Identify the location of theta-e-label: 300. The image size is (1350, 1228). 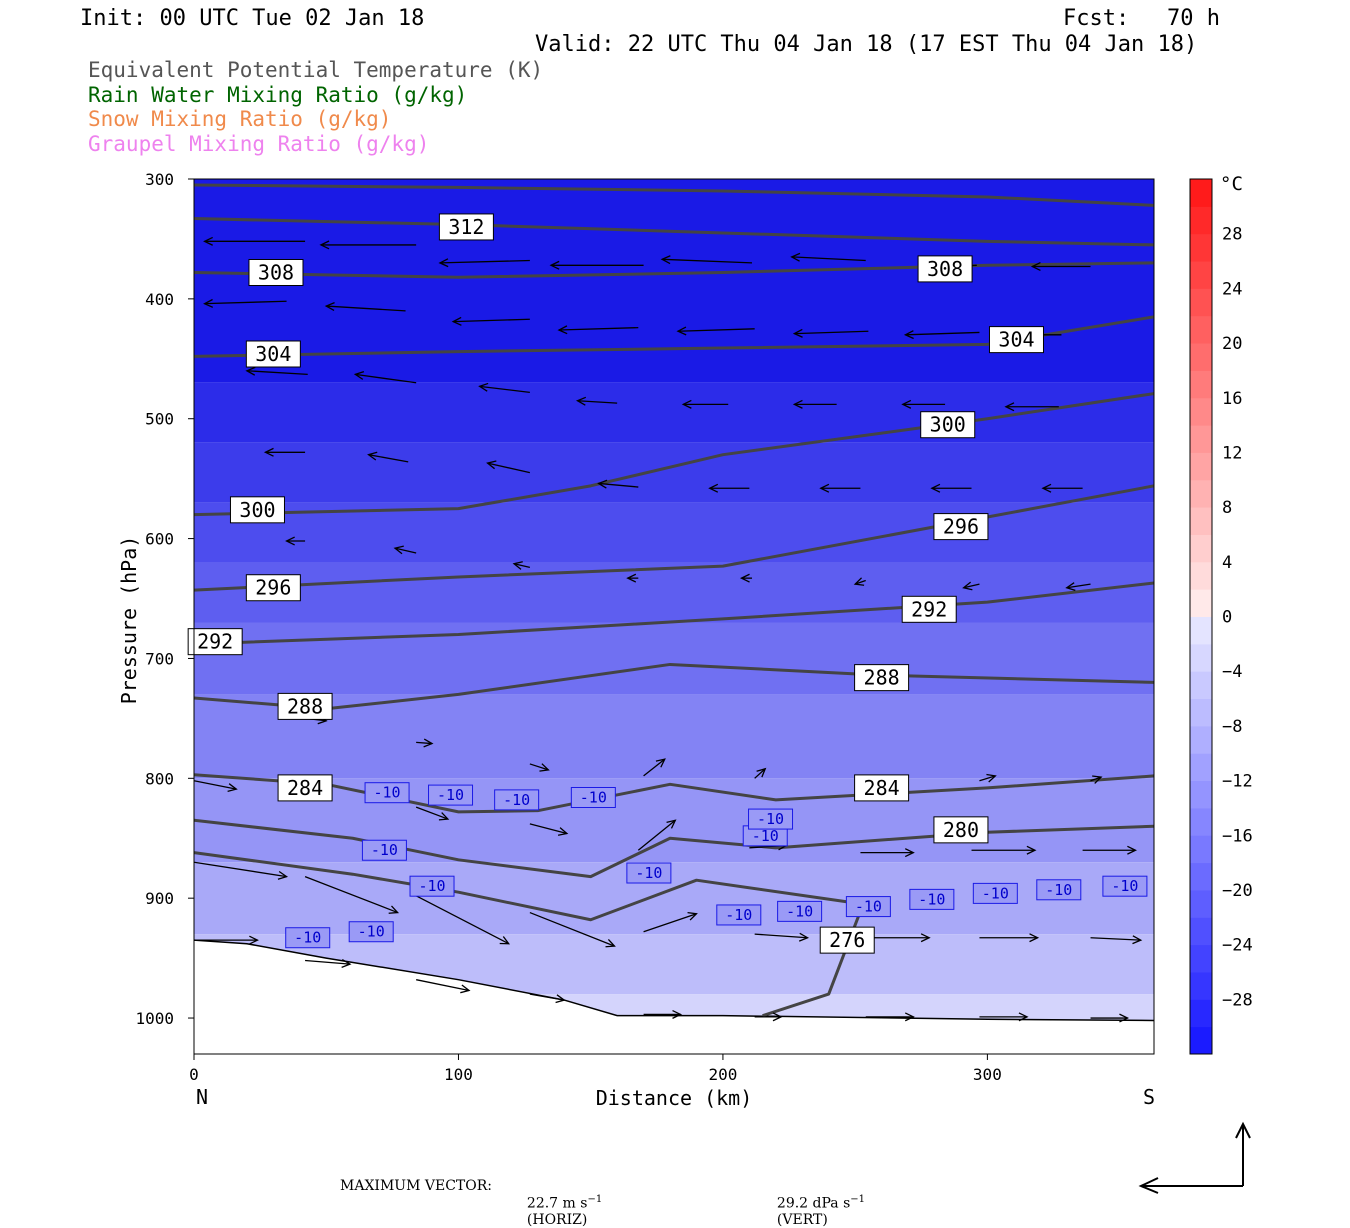
(257, 510).